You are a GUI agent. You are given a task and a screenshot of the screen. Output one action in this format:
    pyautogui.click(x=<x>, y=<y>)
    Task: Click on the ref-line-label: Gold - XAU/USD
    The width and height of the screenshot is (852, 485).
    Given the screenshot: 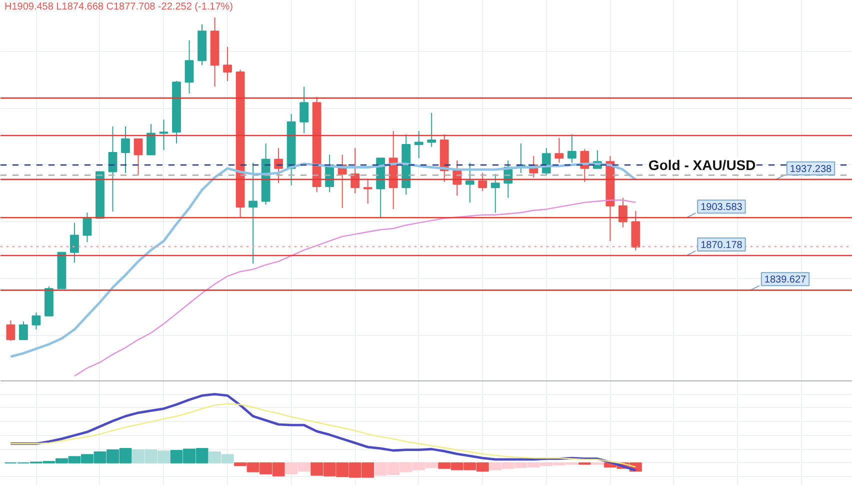 What is the action you would take?
    pyautogui.click(x=702, y=164)
    